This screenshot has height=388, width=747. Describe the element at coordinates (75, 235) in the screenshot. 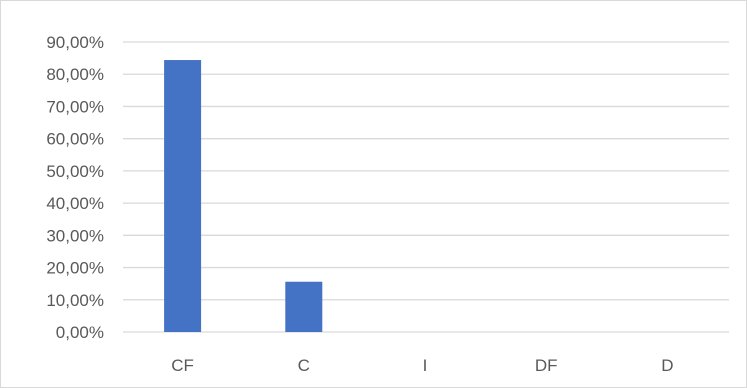

I see `y-tick-label: 30,00%` at that location.